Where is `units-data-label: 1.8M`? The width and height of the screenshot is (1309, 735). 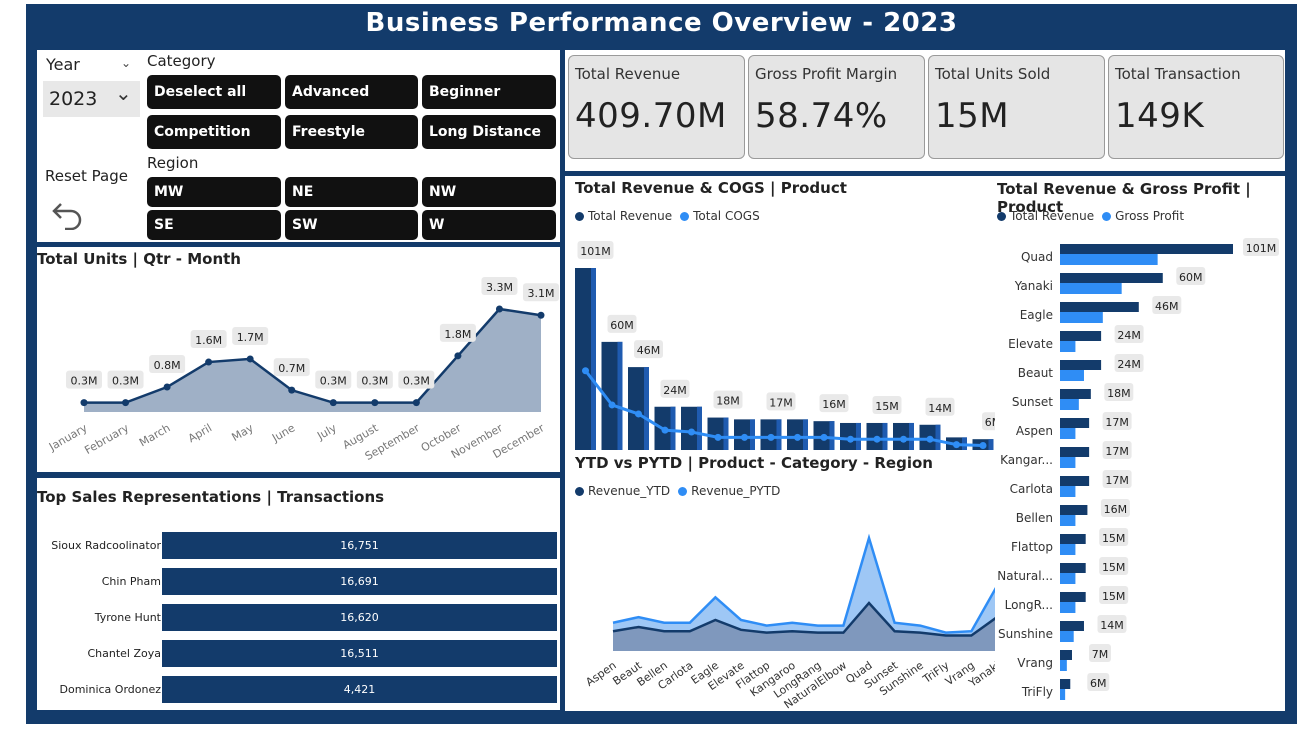 units-data-label: 1.8M is located at coordinates (457, 334).